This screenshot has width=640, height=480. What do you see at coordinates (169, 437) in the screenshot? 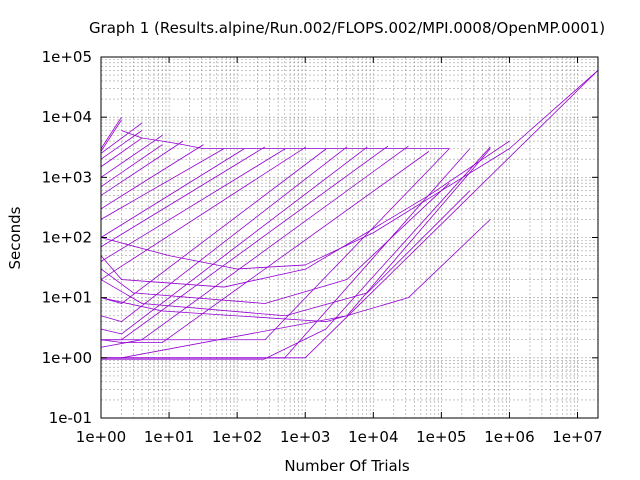
I see `x-tick-label: 1e+01` at bounding box center [169, 437].